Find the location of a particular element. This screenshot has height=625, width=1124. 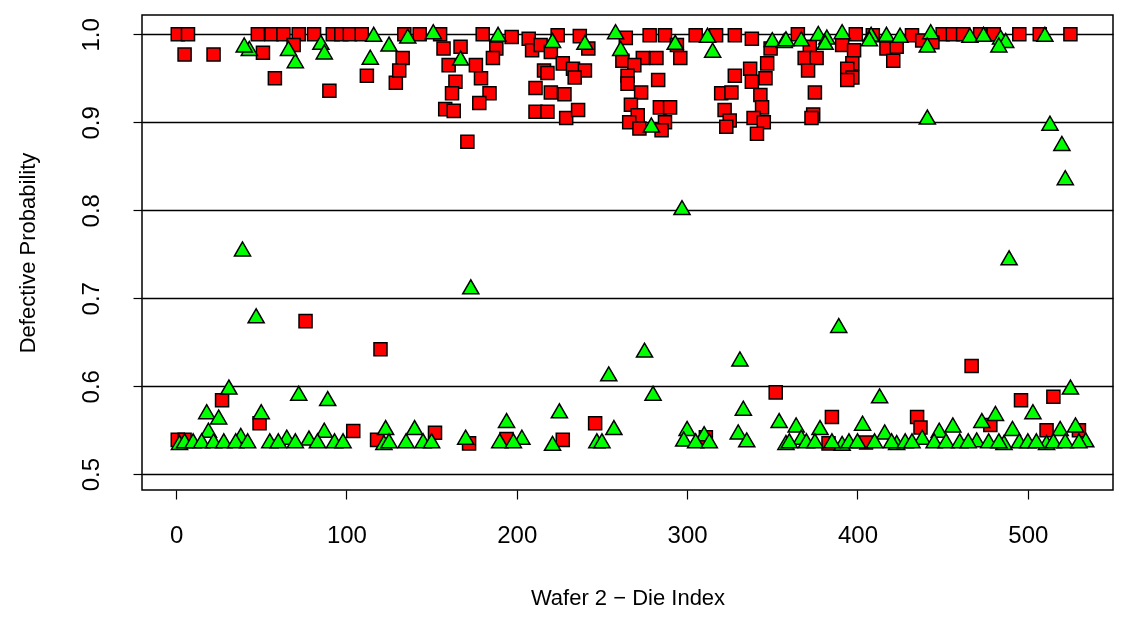

x-tick-label: 500 is located at coordinates (1028, 534).